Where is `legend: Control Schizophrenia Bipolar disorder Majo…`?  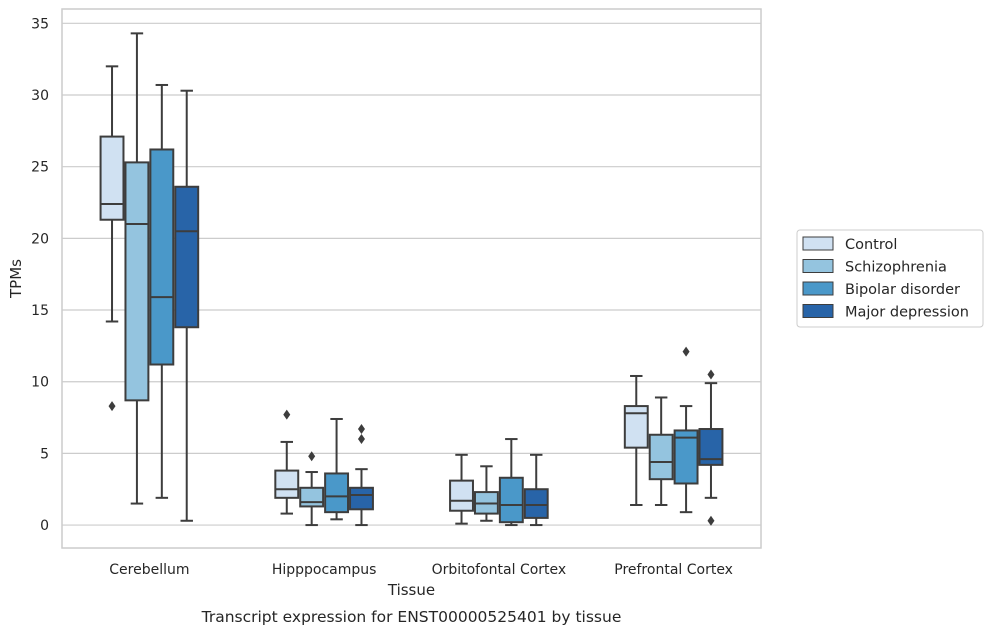
legend: Control Schizophrenia Bipolar disorder Majo… is located at coordinates (890, 278).